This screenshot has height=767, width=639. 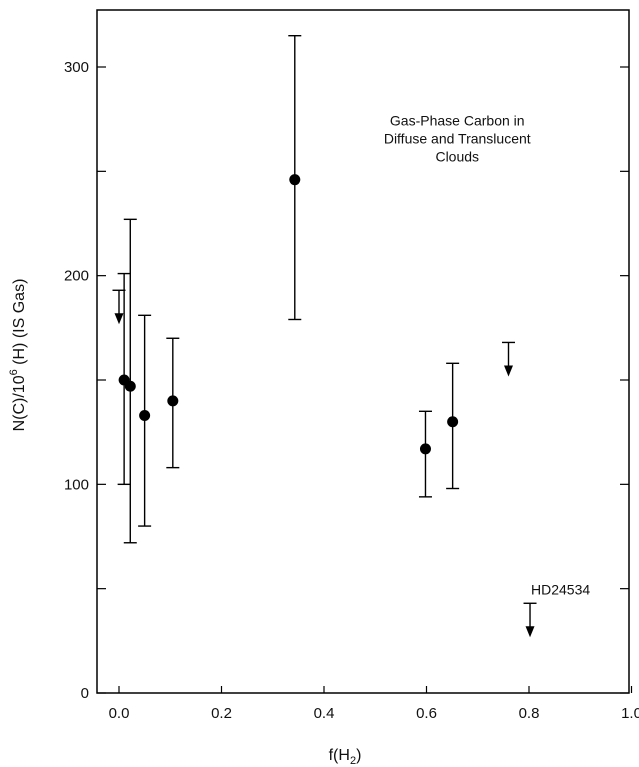 I want to click on annotation-line: Gas-Phase Carbon in, so click(x=457, y=120).